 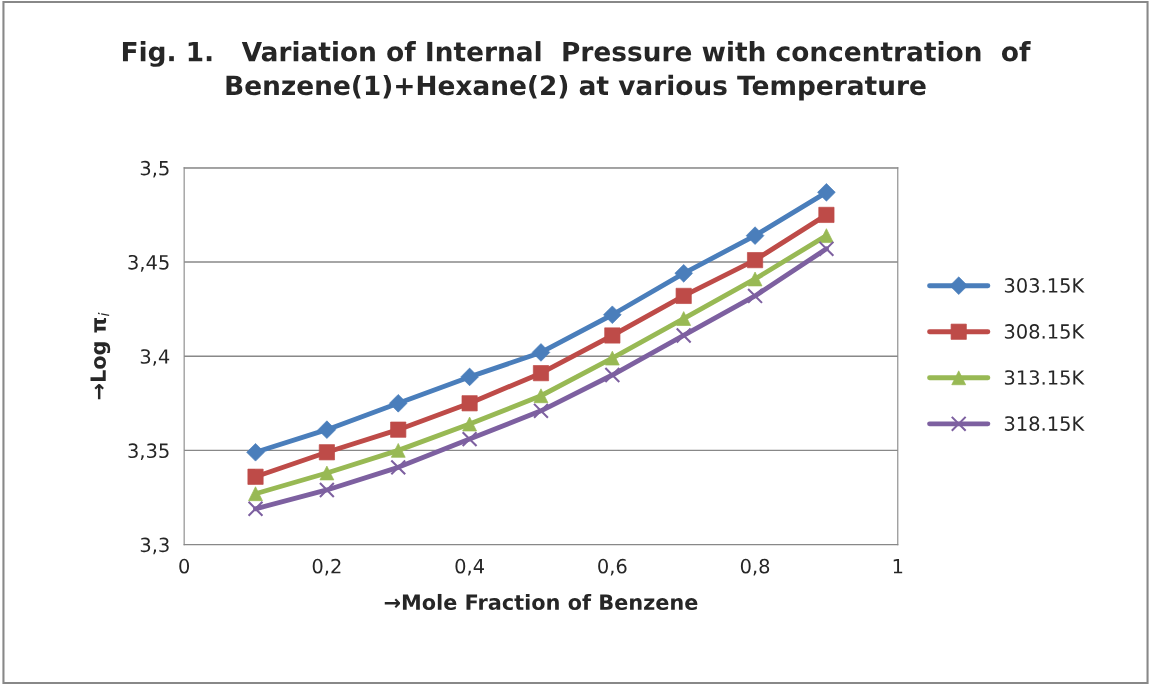 What do you see at coordinates (155, 357) in the screenshot?
I see `y-tick-label: 3,4` at bounding box center [155, 357].